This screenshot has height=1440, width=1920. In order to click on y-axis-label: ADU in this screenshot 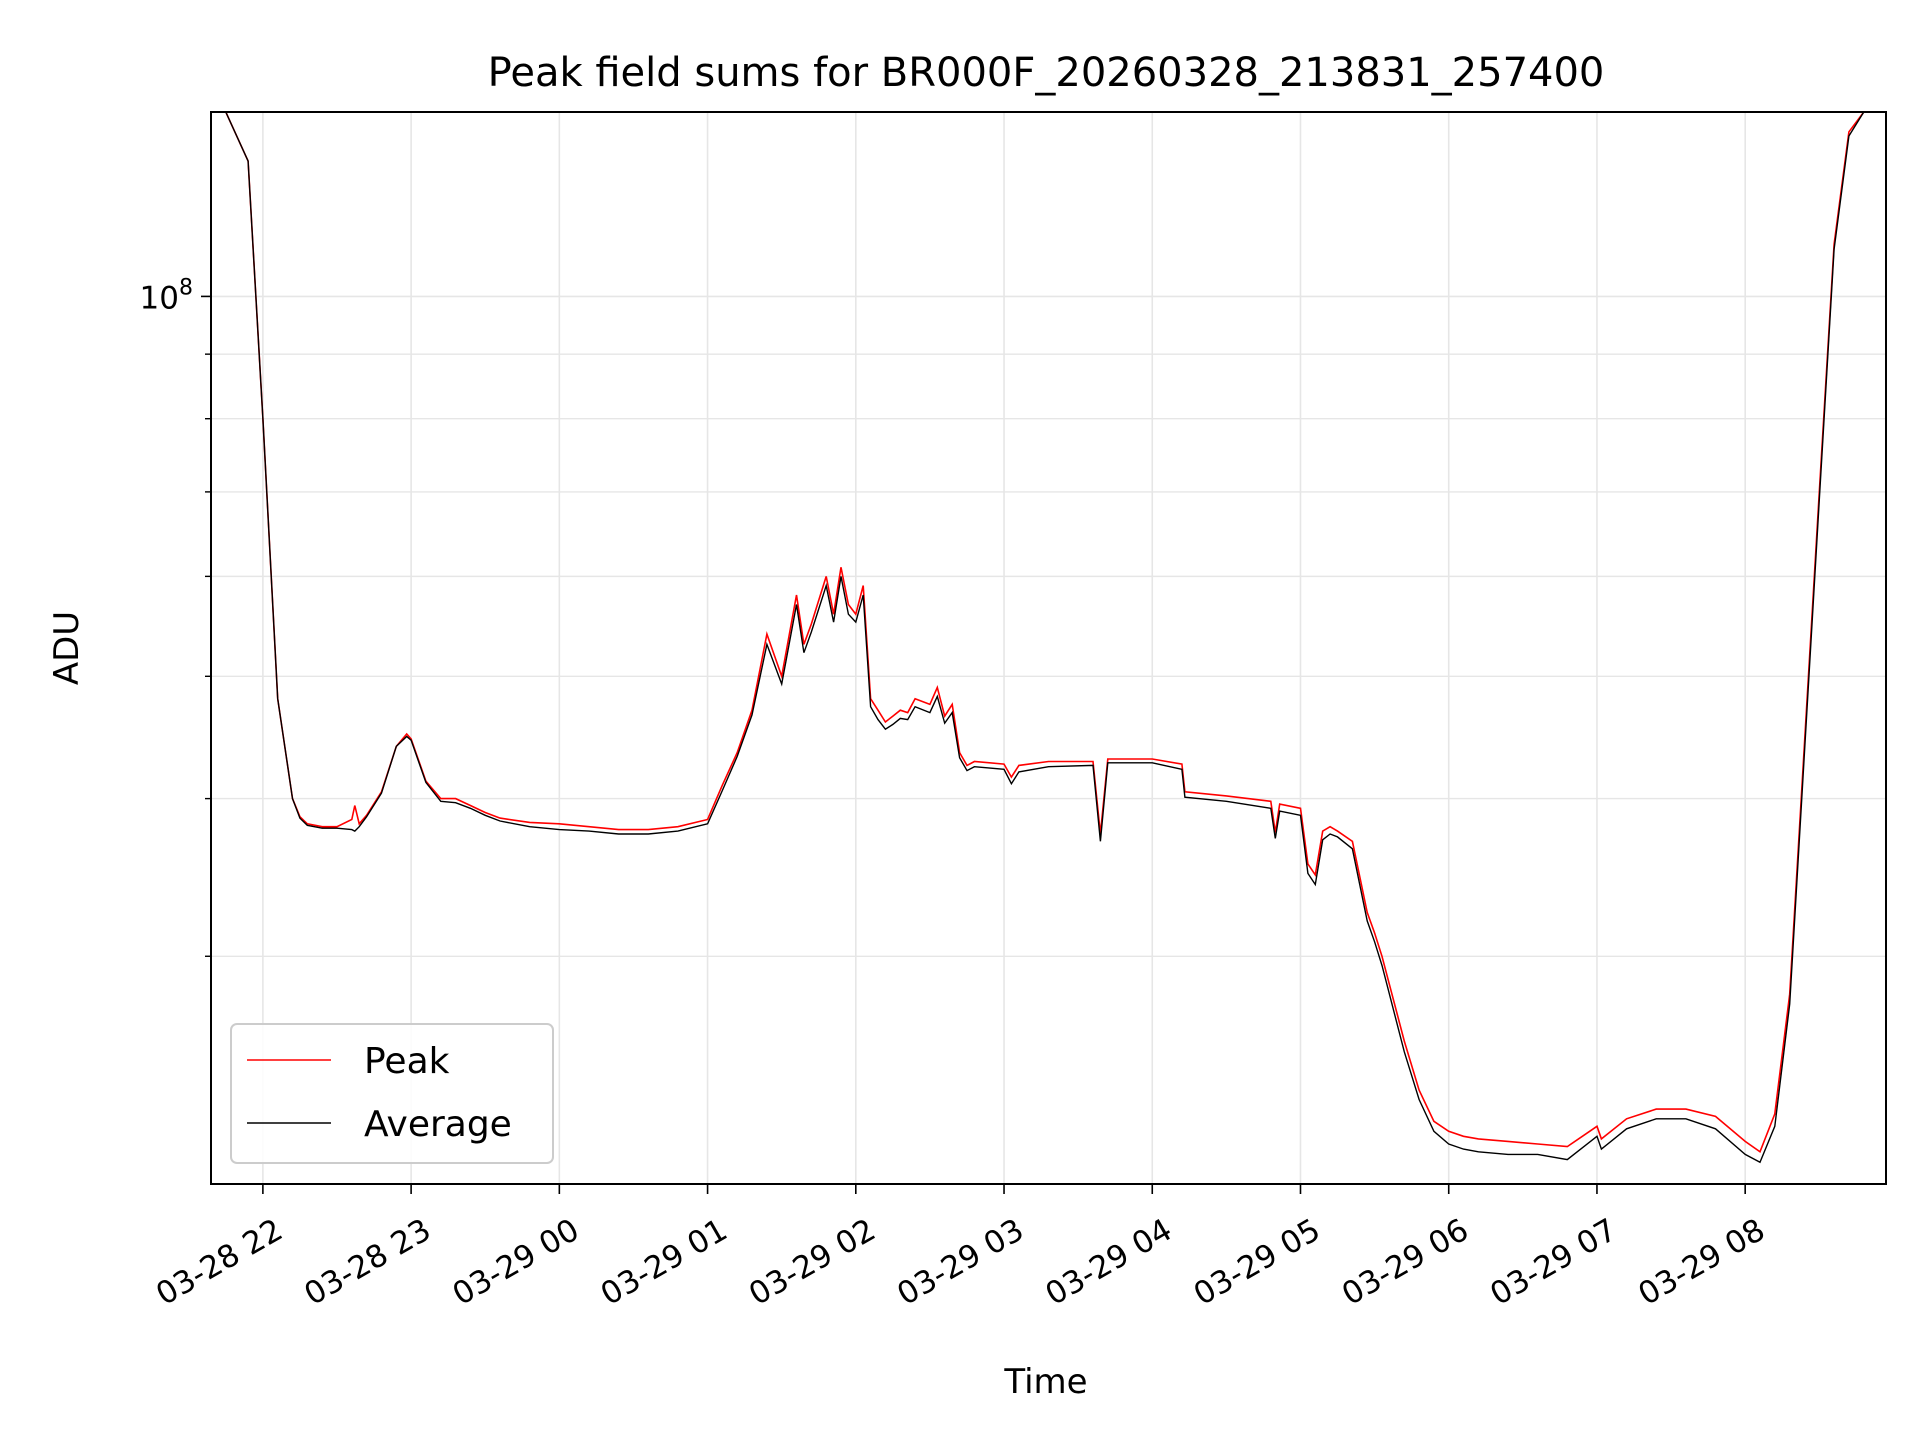, I will do `click(67, 648)`.